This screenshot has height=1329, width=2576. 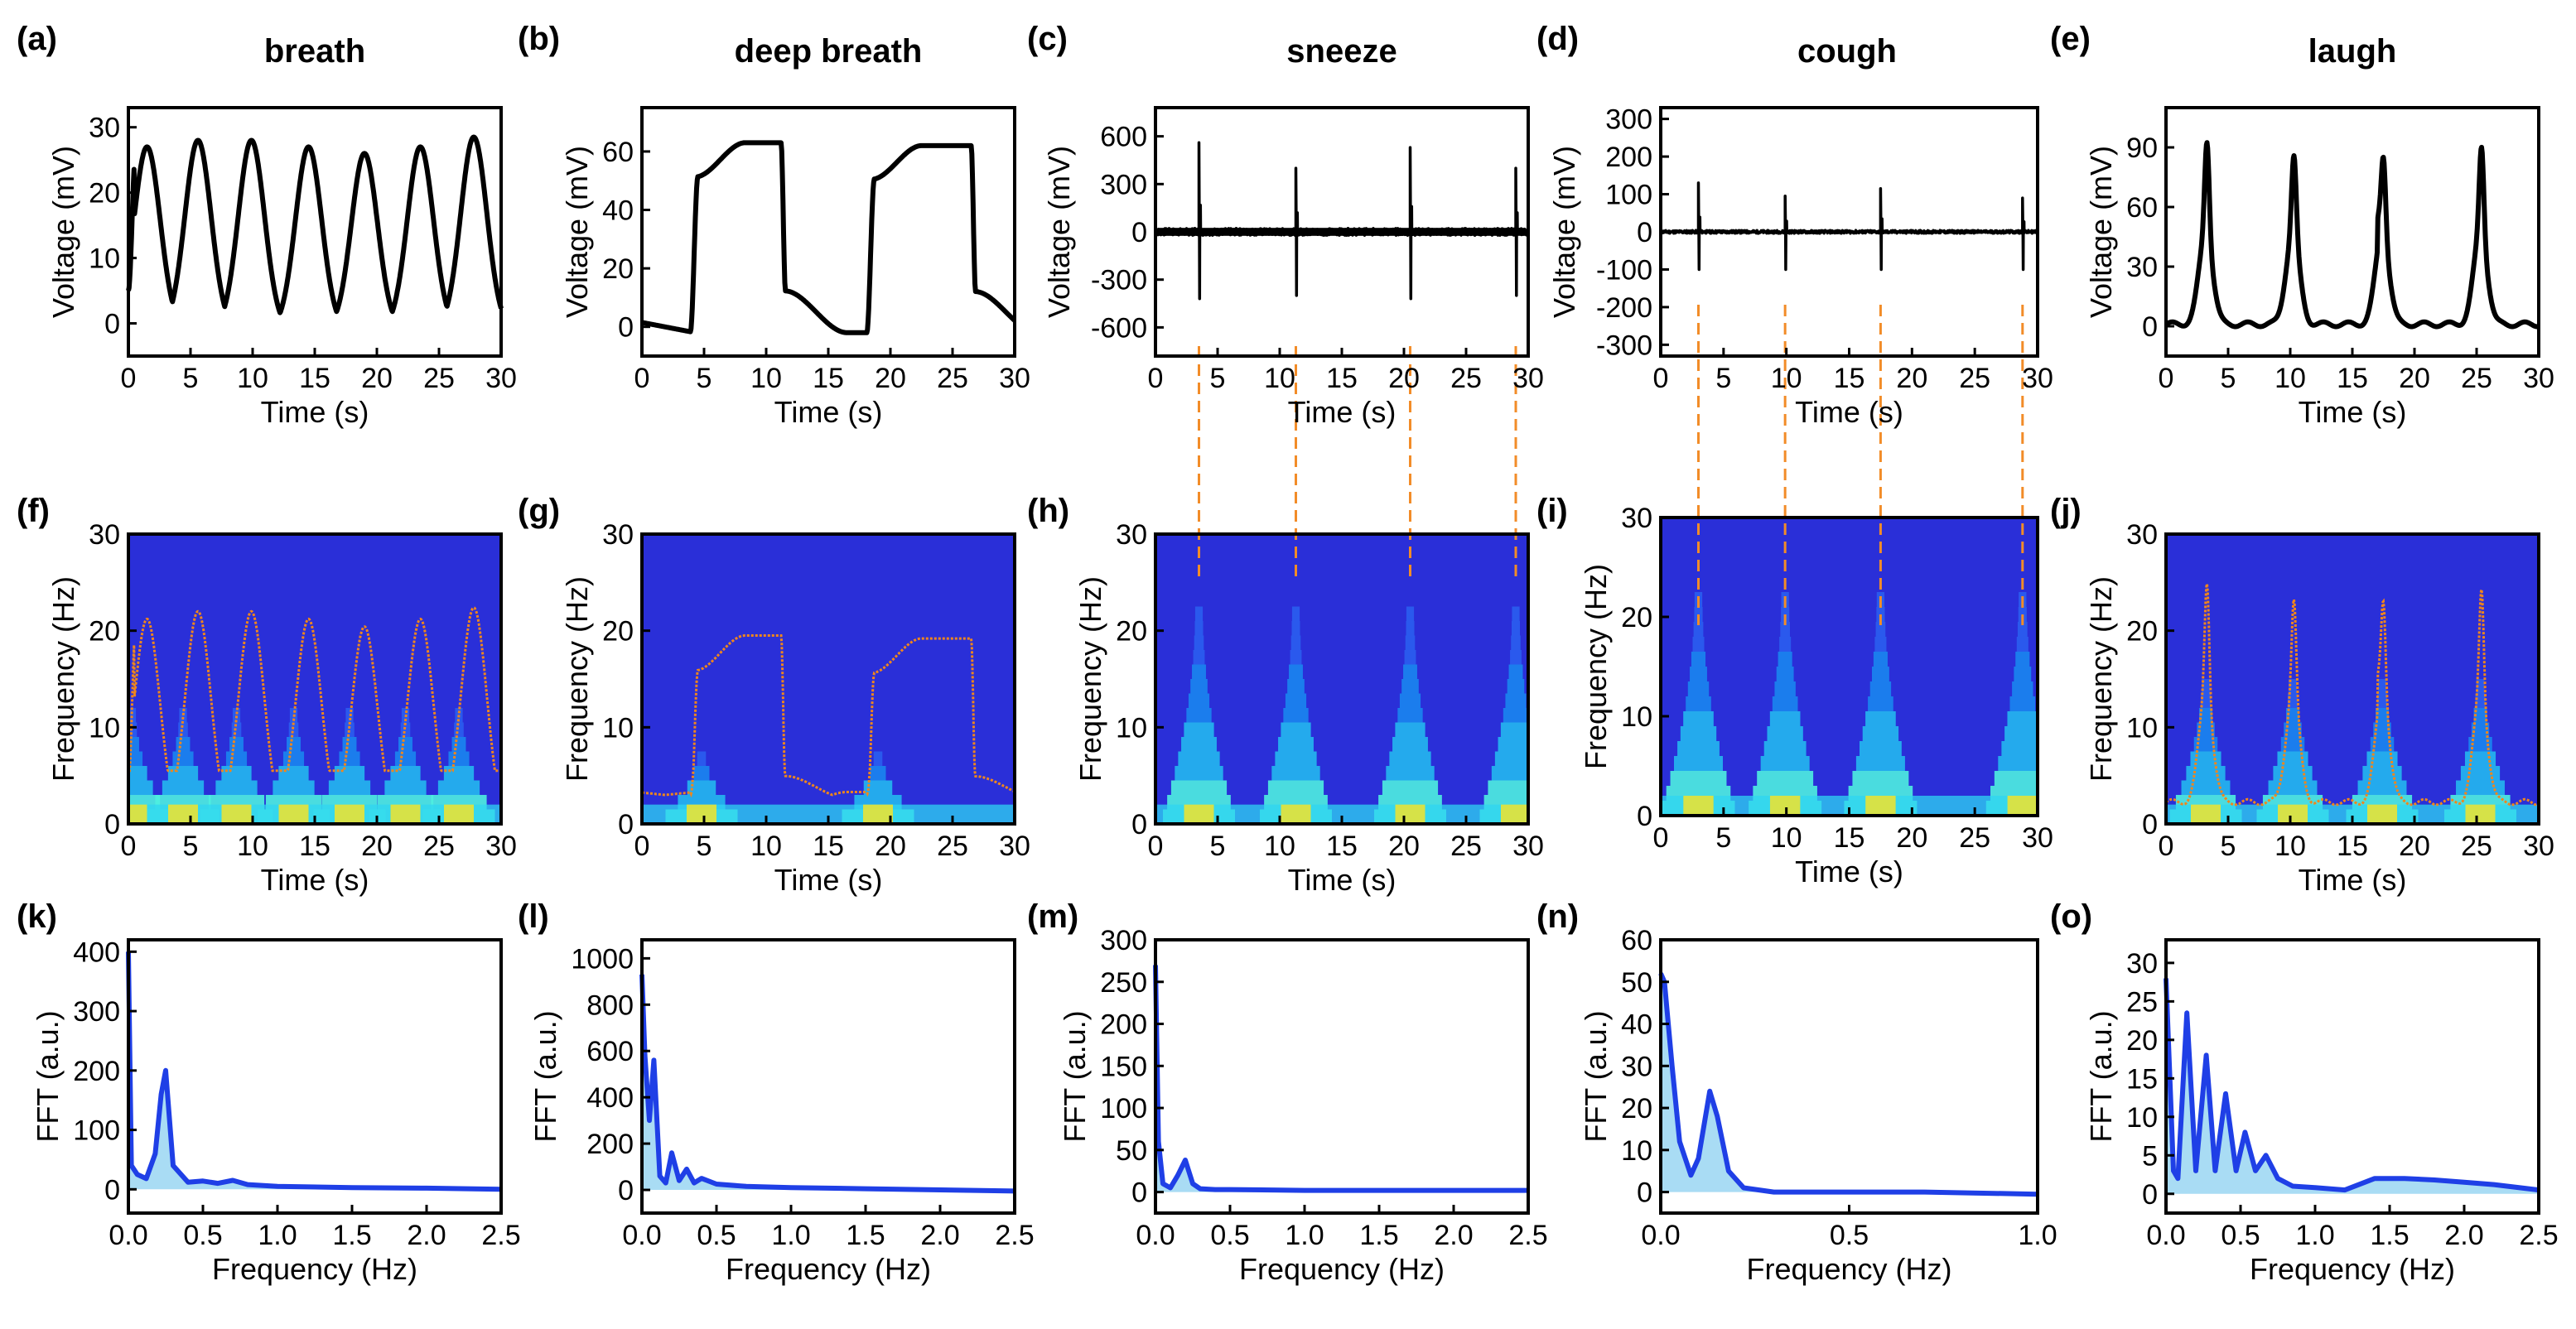 I want to click on x-axis-label: Time (s), so click(x=829, y=412).